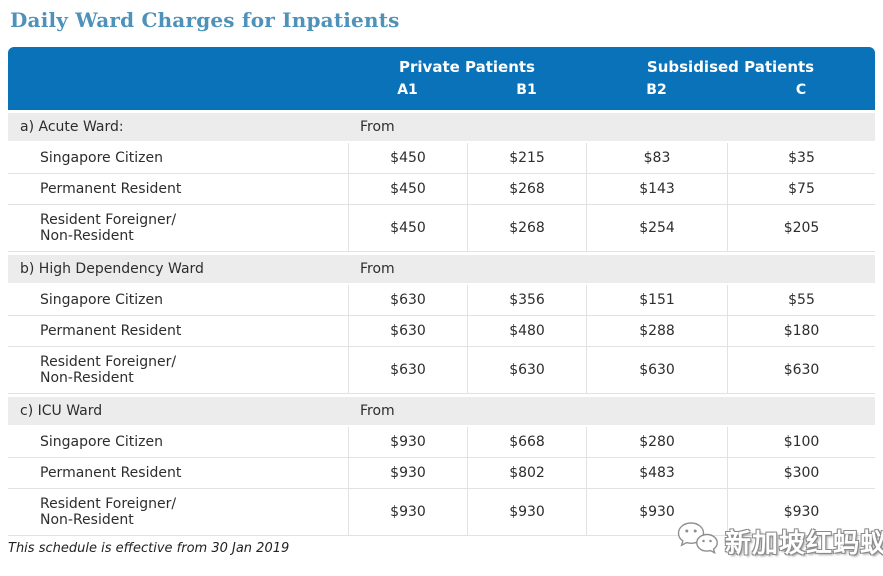 Image resolution: width=883 pixels, height=576 pixels. I want to click on section-header-row: b) High Dependency Ward From, so click(442, 268).